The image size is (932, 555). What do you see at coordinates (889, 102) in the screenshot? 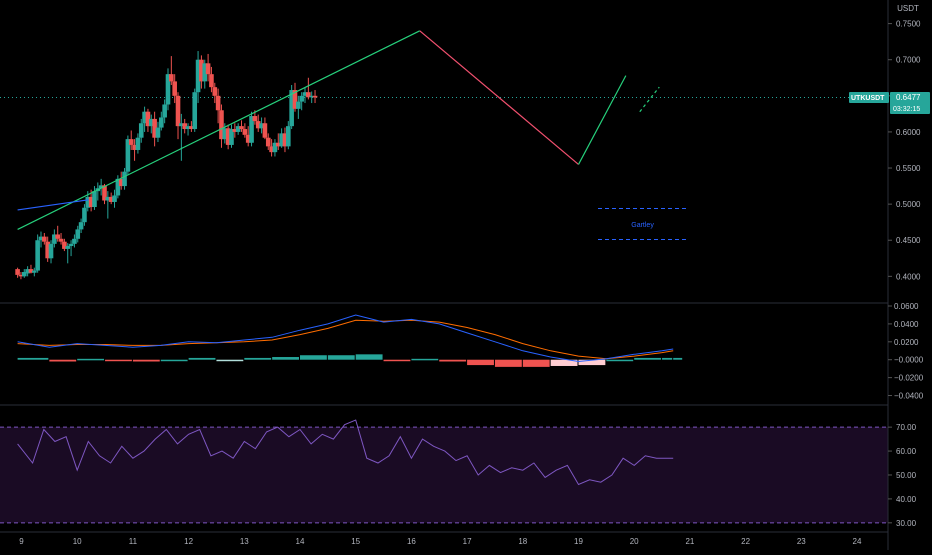
I see `last-price-tag: UTKUSDT 0.6477 03:32:15` at bounding box center [889, 102].